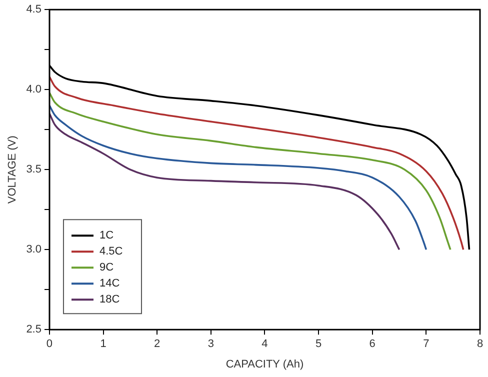  Describe the element at coordinates (34, 10) in the screenshot. I see `y-tick-label: 4.5` at that location.